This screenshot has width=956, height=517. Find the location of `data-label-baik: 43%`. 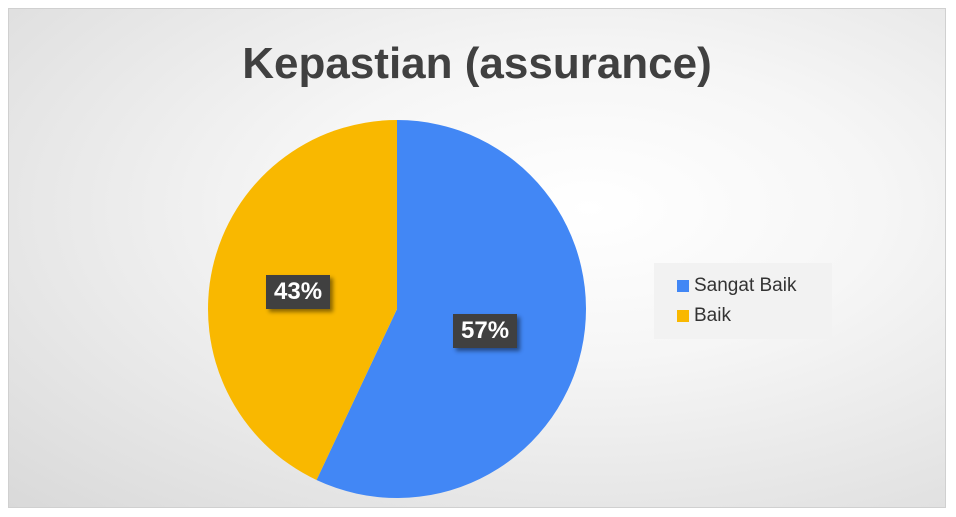

data-label-baik: 43% is located at coordinates (298, 292).